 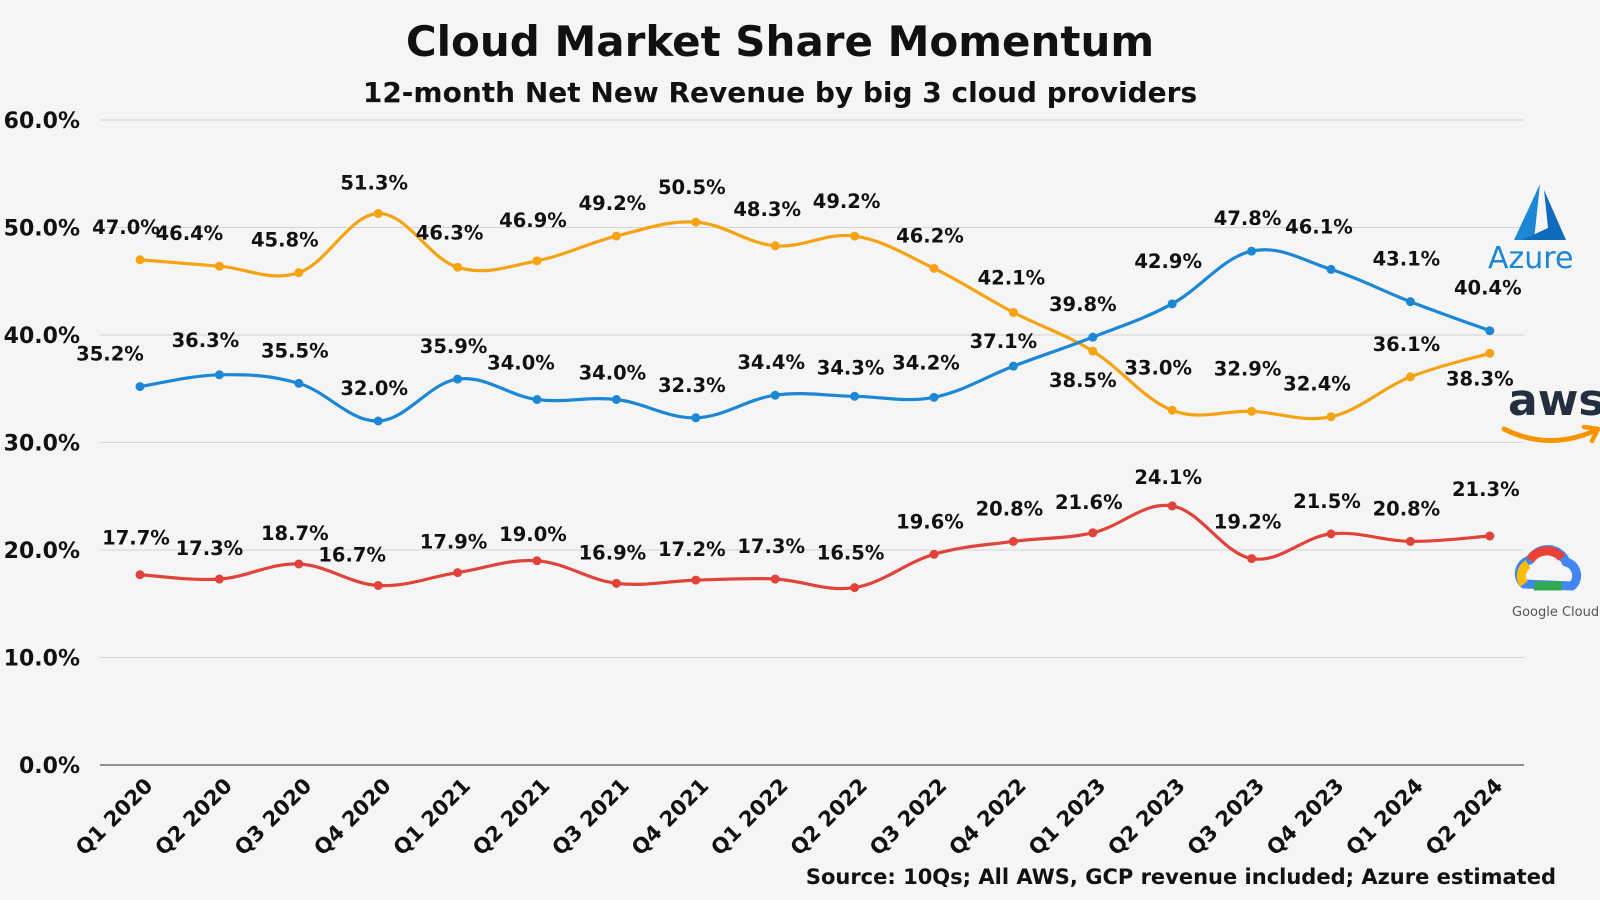 What do you see at coordinates (926, 362) in the screenshot?
I see `azure-data-label: 34.2%` at bounding box center [926, 362].